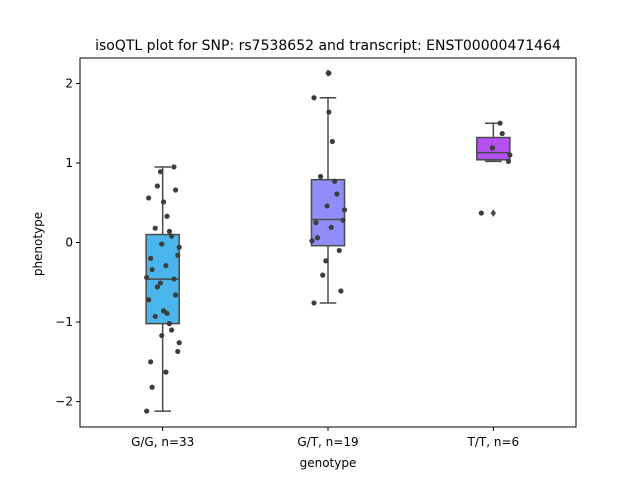  What do you see at coordinates (69, 243) in the screenshot?
I see `y-tick-label: 0` at bounding box center [69, 243].